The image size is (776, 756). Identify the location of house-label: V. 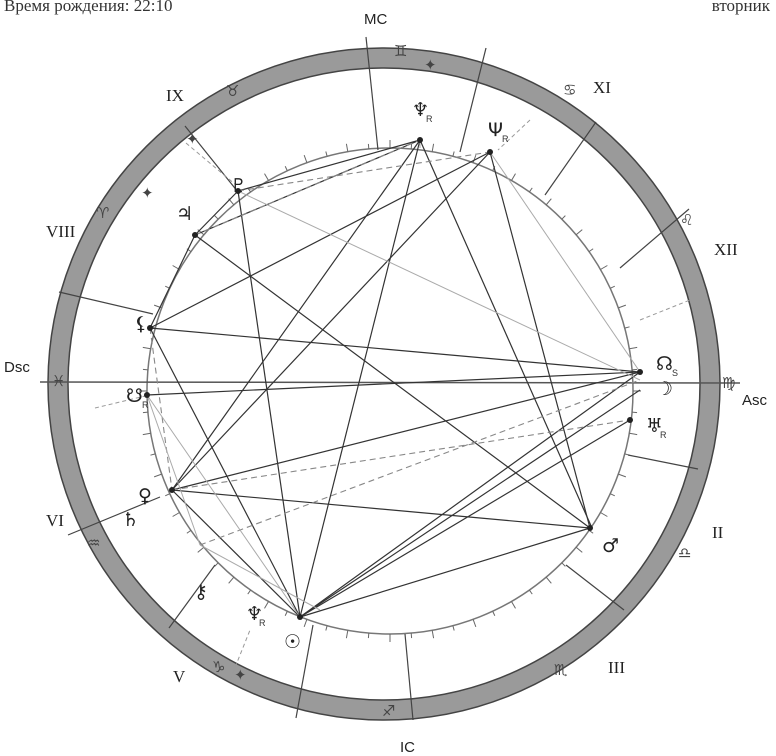
(179, 676).